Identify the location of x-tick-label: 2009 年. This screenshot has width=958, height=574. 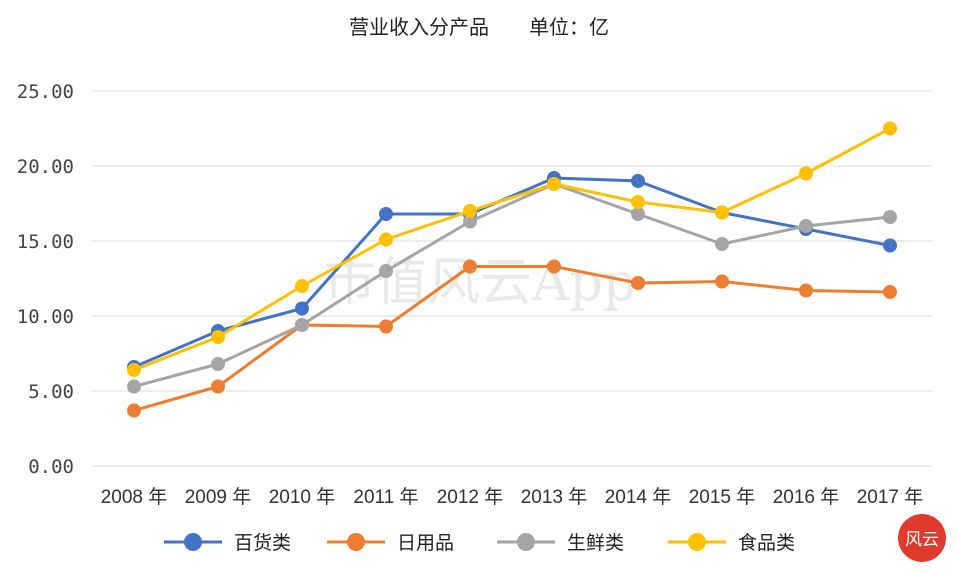
(218, 497).